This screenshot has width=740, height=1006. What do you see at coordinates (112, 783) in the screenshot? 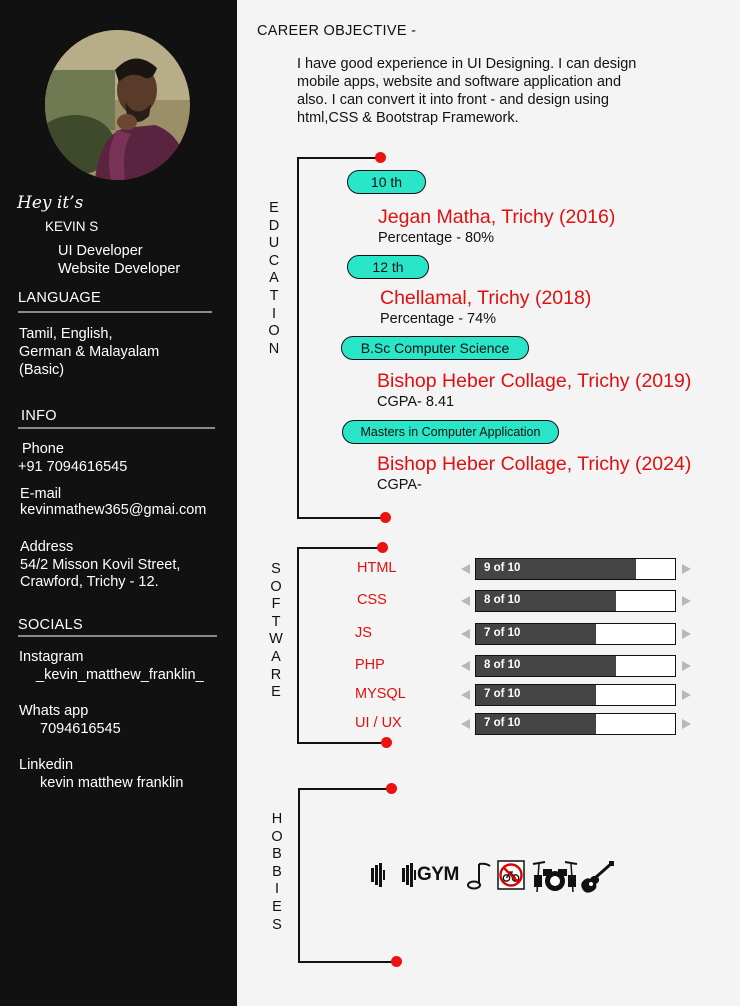
I see `linkedin-handle: kevin matthew franklin` at bounding box center [112, 783].